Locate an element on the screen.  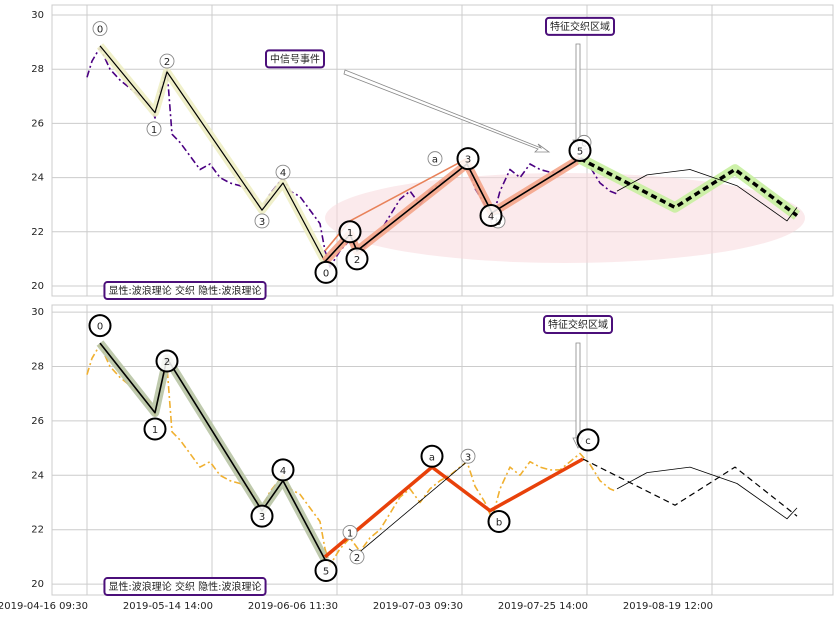
wave-label: b is located at coordinates (499, 523).